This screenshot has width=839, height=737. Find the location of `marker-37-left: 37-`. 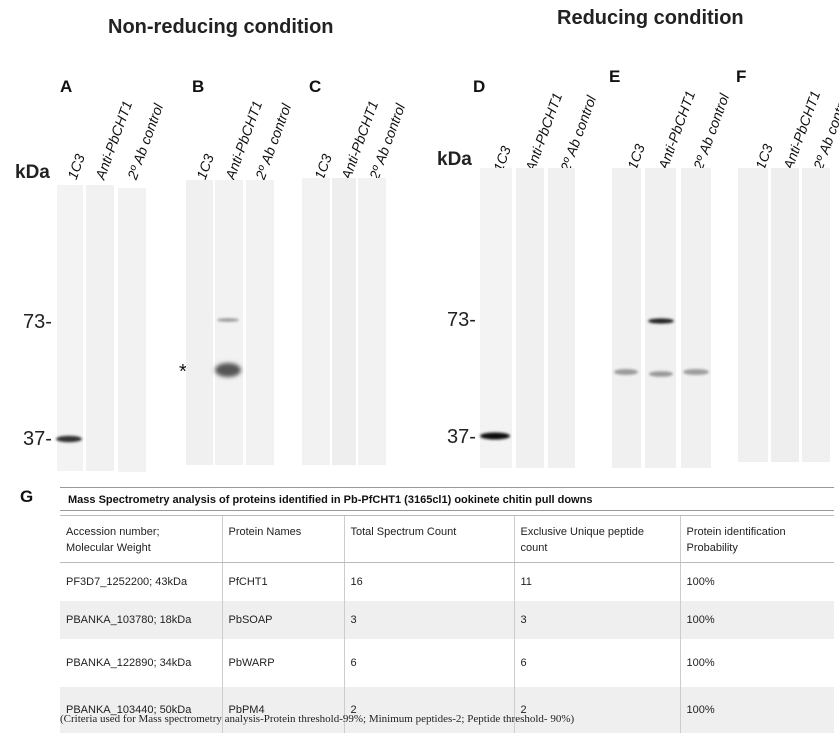

marker-37-left: 37- is located at coordinates (37, 439).